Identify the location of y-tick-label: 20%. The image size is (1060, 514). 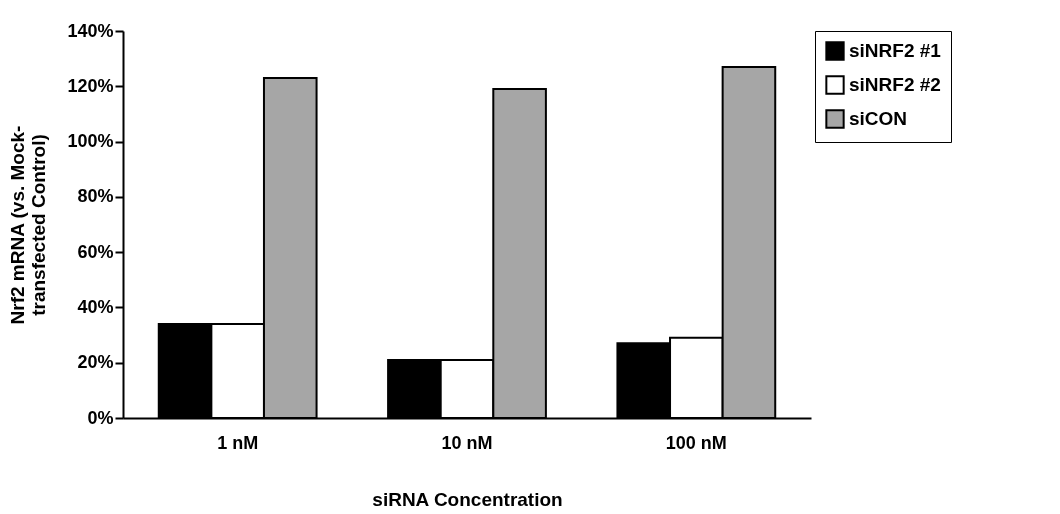
(95, 362).